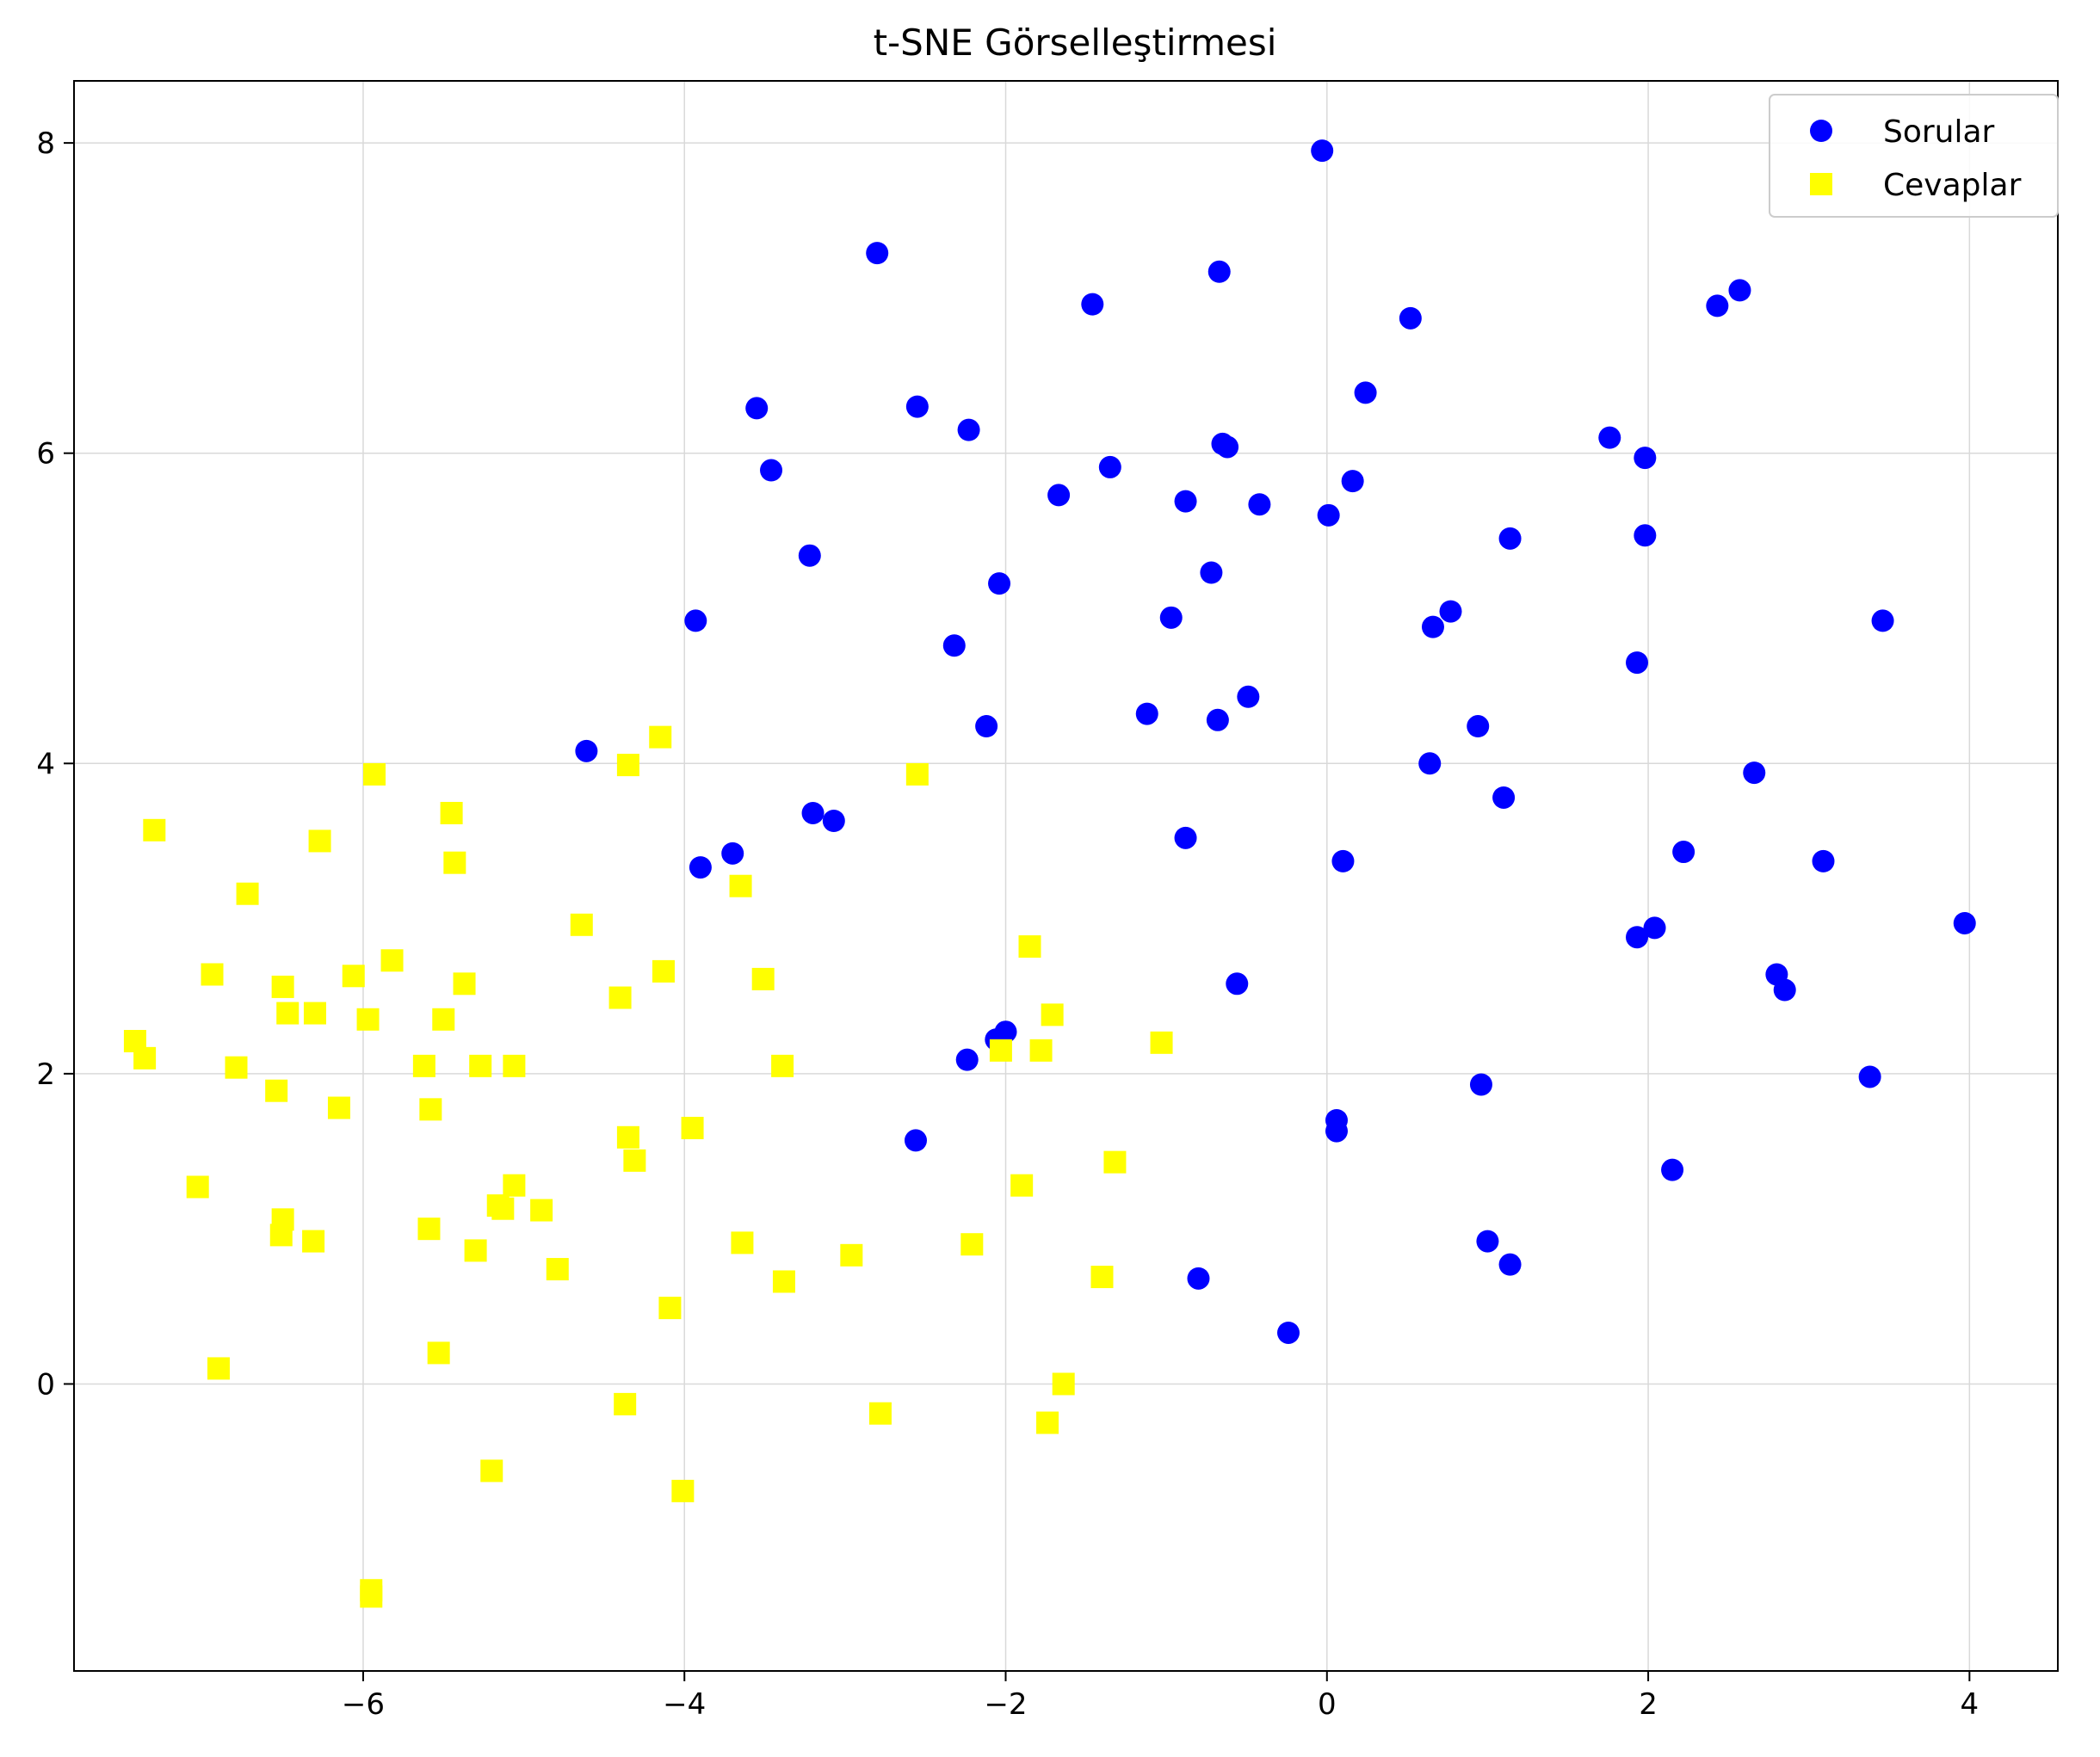 The image size is (2100, 1757). What do you see at coordinates (1648, 1704) in the screenshot?
I see `x-tick-label: 2` at bounding box center [1648, 1704].